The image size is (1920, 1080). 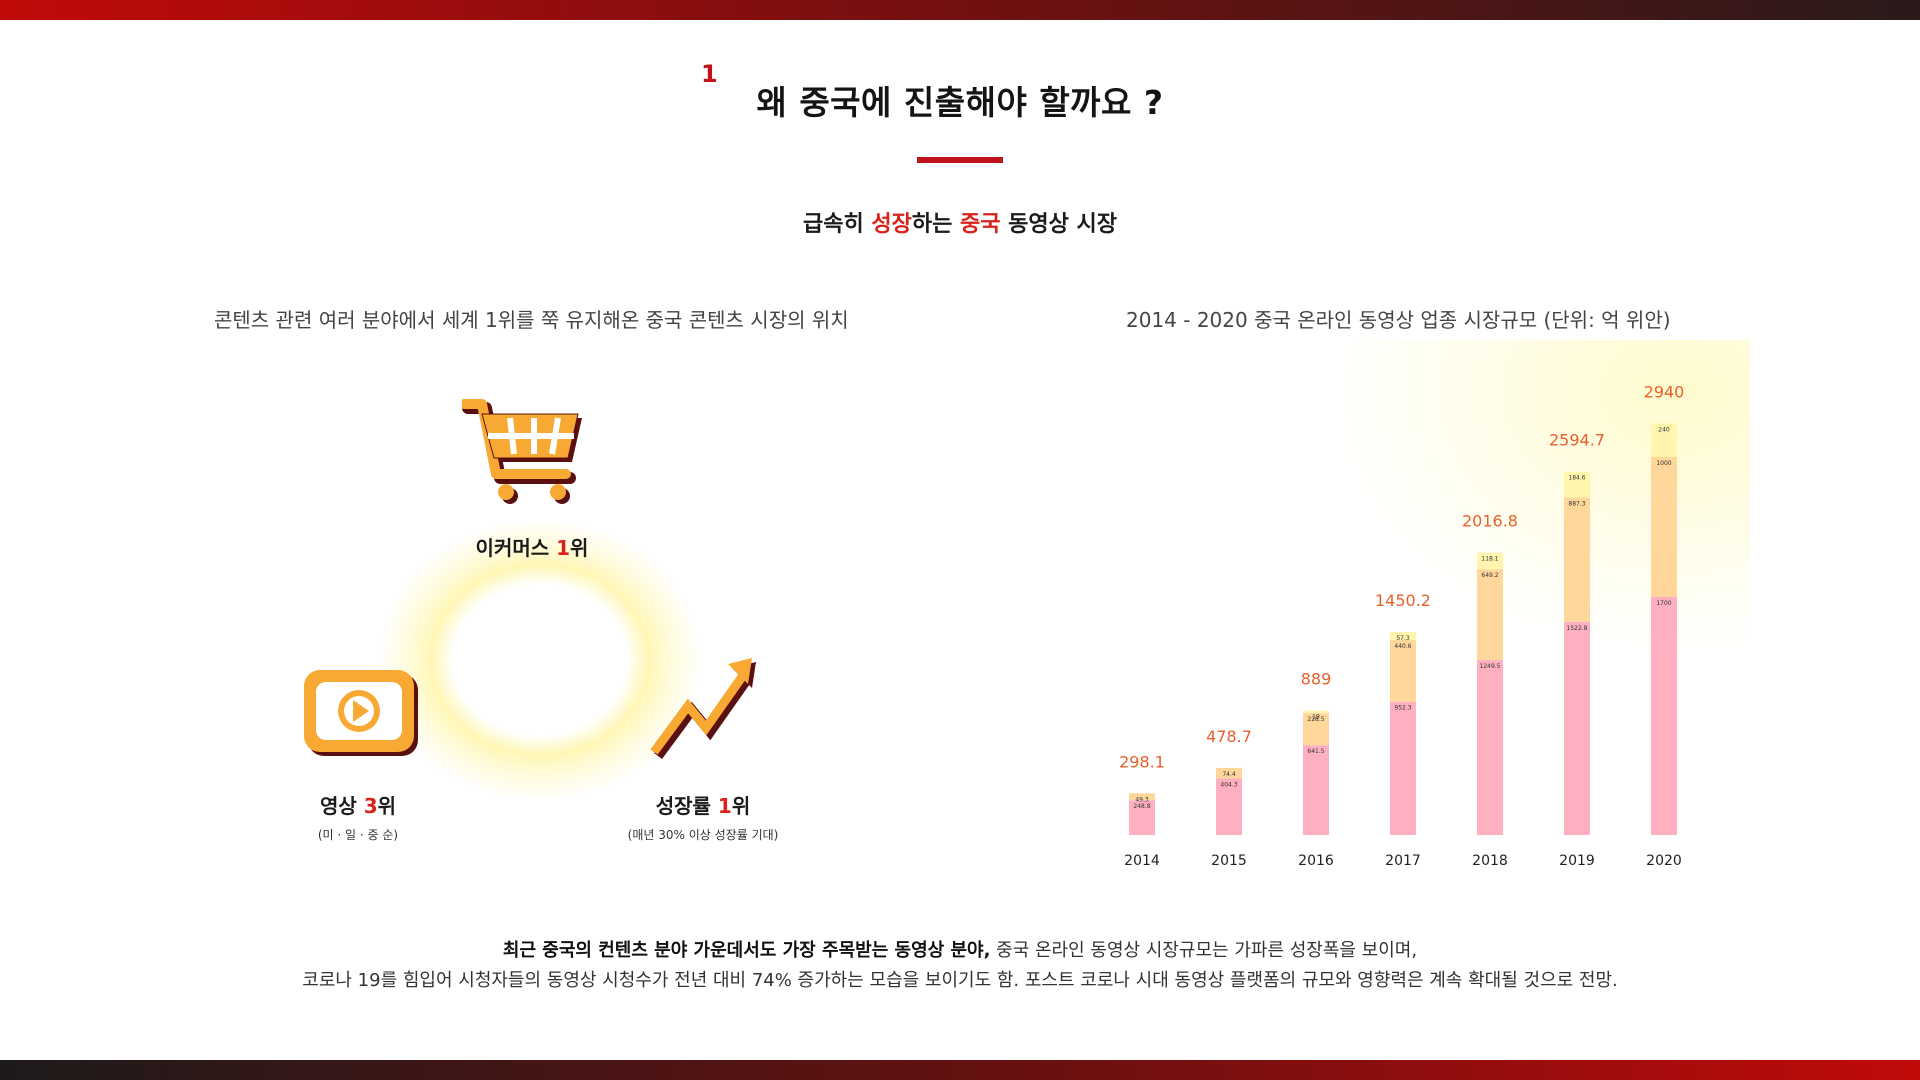 I want to click on footer-highlight: 동영상, so click(x=919, y=950).